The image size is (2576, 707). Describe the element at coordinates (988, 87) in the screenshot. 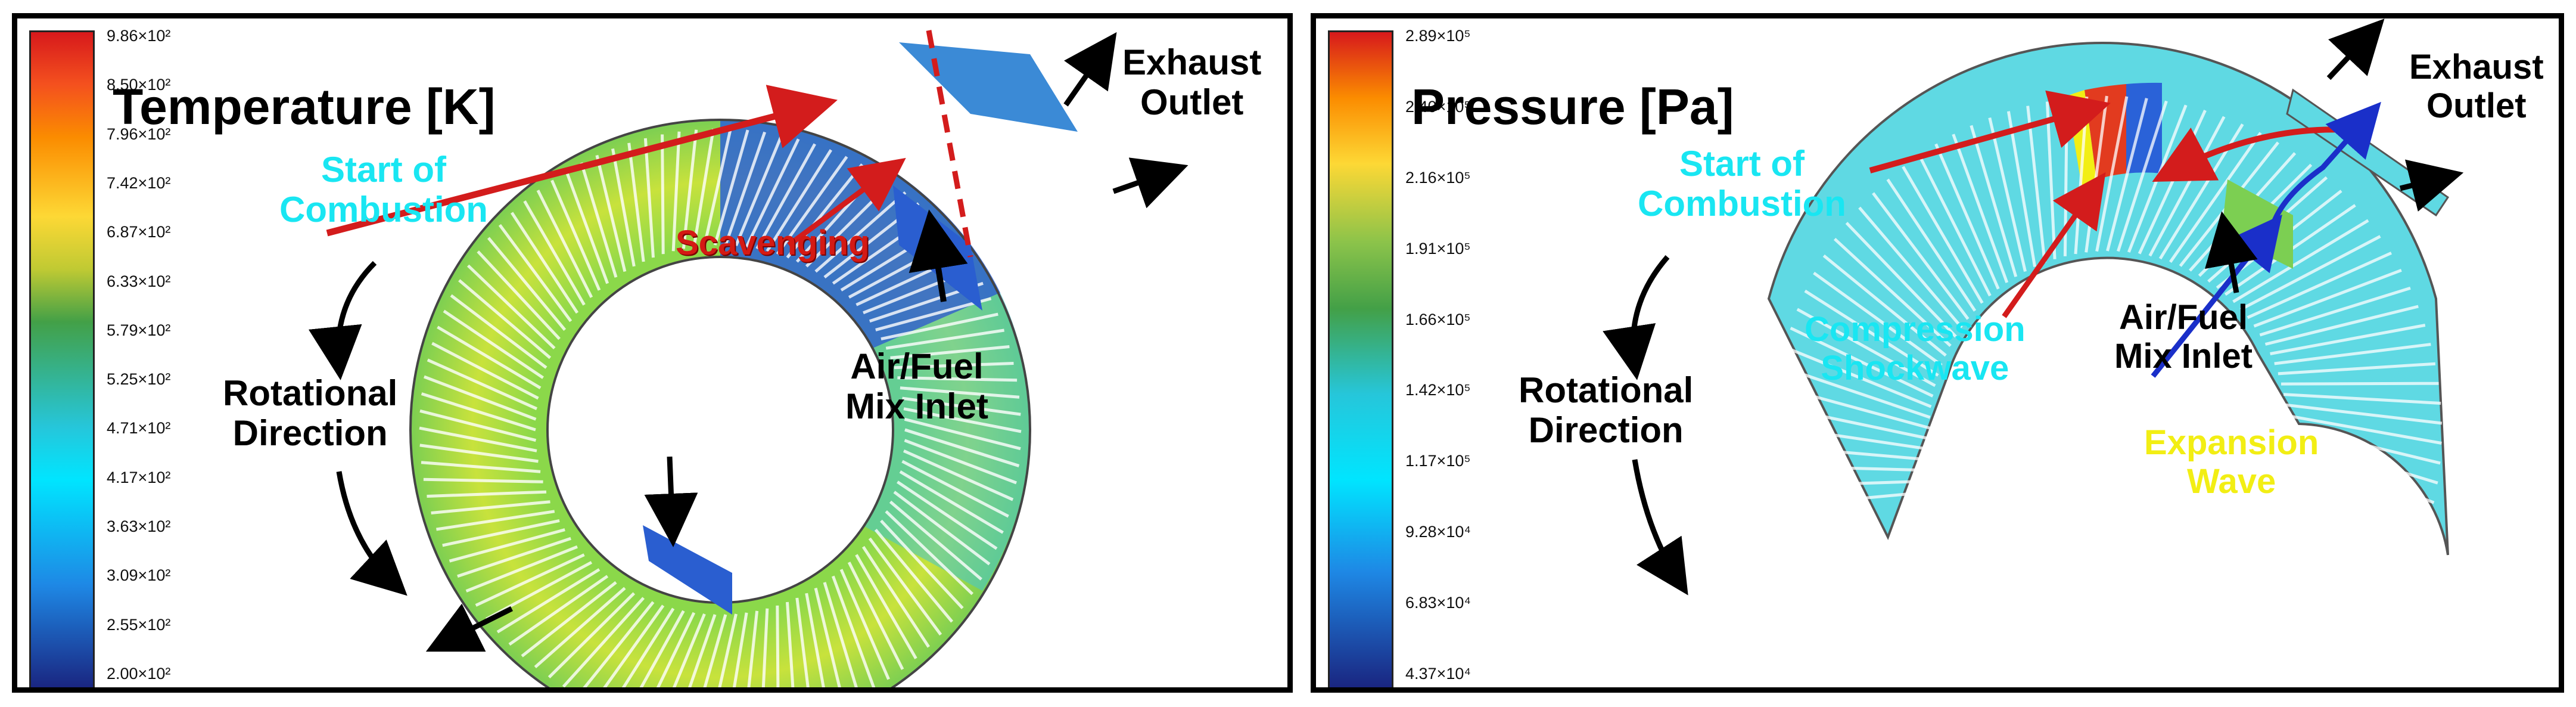

I see `exhaust-plate` at that location.